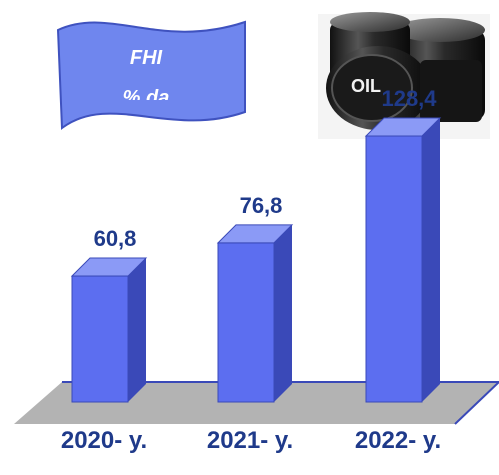 The height and width of the screenshot is (475, 499). Describe the element at coordinates (115, 238) in the screenshot. I see `value-label: 60,8` at that location.